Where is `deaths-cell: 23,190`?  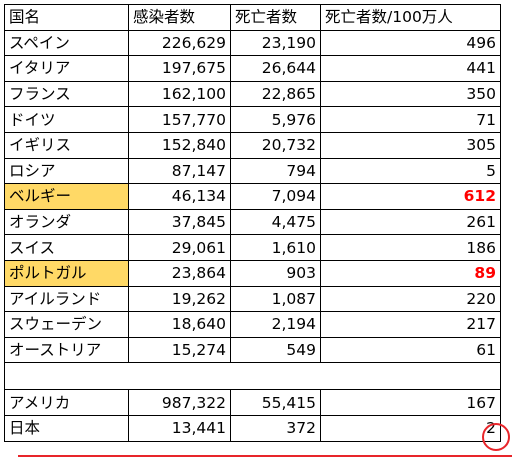
deaths-cell: 23,190 is located at coordinates (275, 43).